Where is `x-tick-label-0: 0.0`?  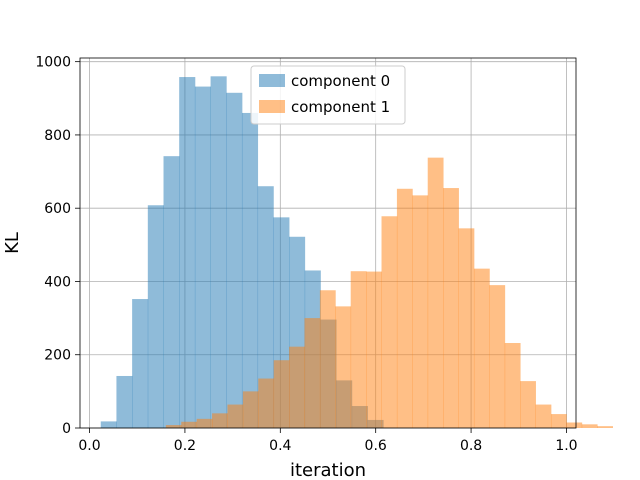 x-tick-label-0: 0.0 is located at coordinates (89, 446).